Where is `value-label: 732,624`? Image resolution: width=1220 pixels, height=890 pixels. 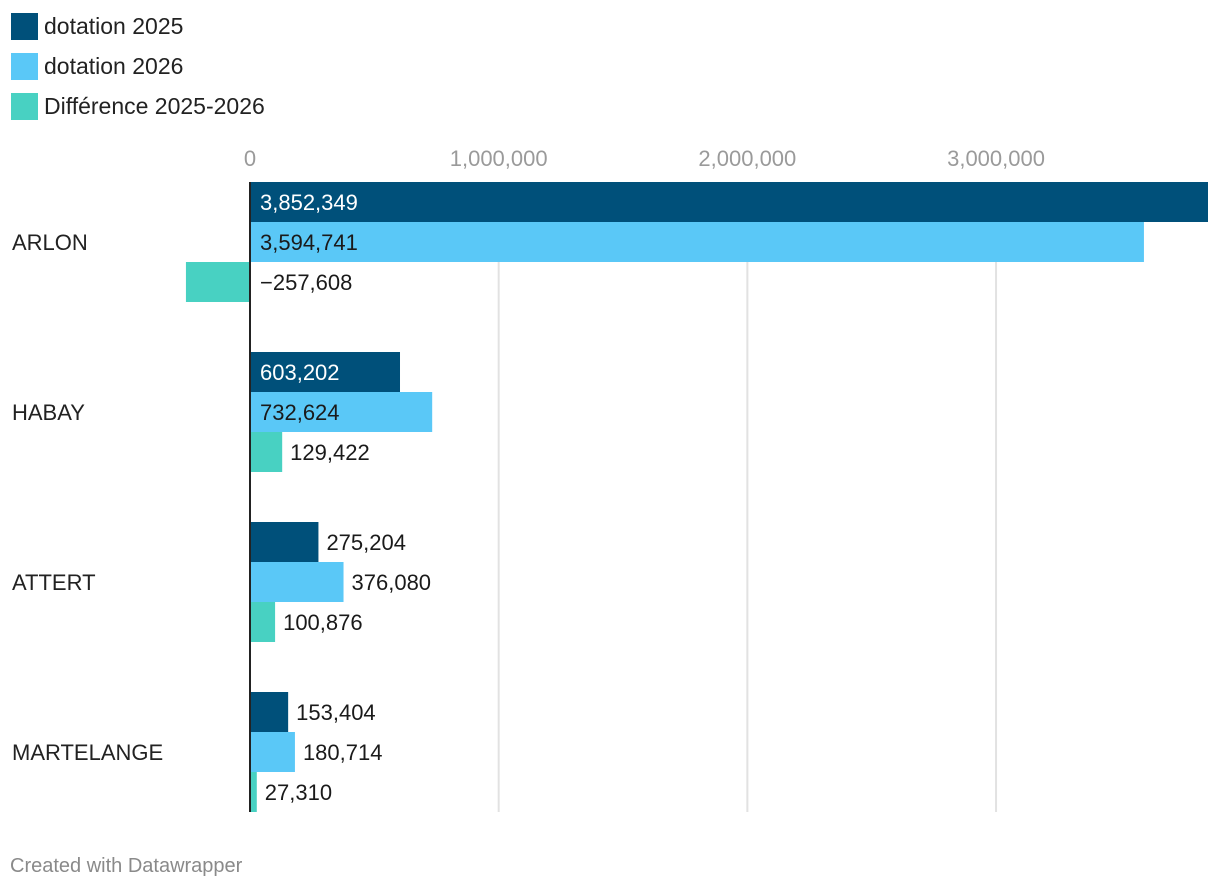 value-label: 732,624 is located at coordinates (300, 412).